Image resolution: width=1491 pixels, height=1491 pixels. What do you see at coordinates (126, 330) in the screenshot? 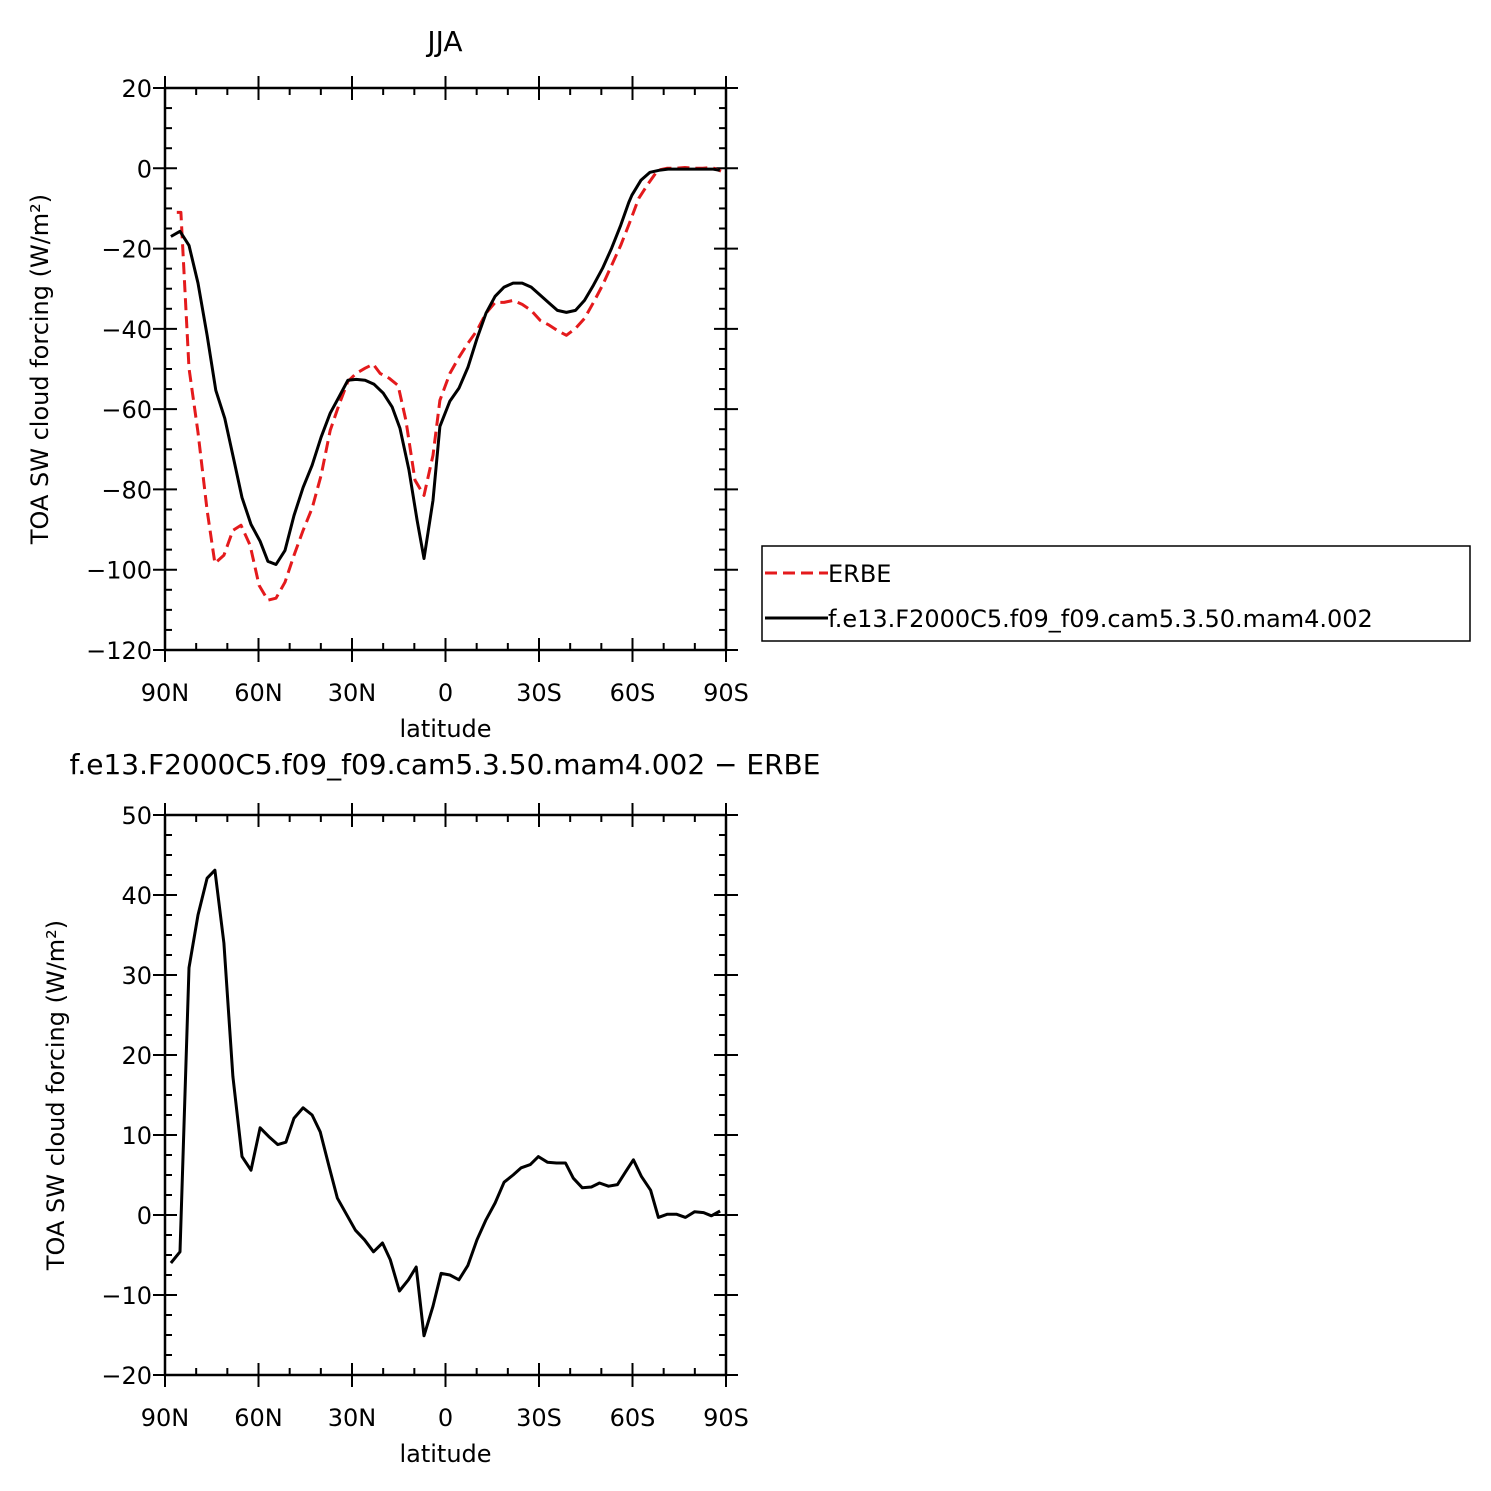
I see `y-tick-label: −40` at bounding box center [126, 330].